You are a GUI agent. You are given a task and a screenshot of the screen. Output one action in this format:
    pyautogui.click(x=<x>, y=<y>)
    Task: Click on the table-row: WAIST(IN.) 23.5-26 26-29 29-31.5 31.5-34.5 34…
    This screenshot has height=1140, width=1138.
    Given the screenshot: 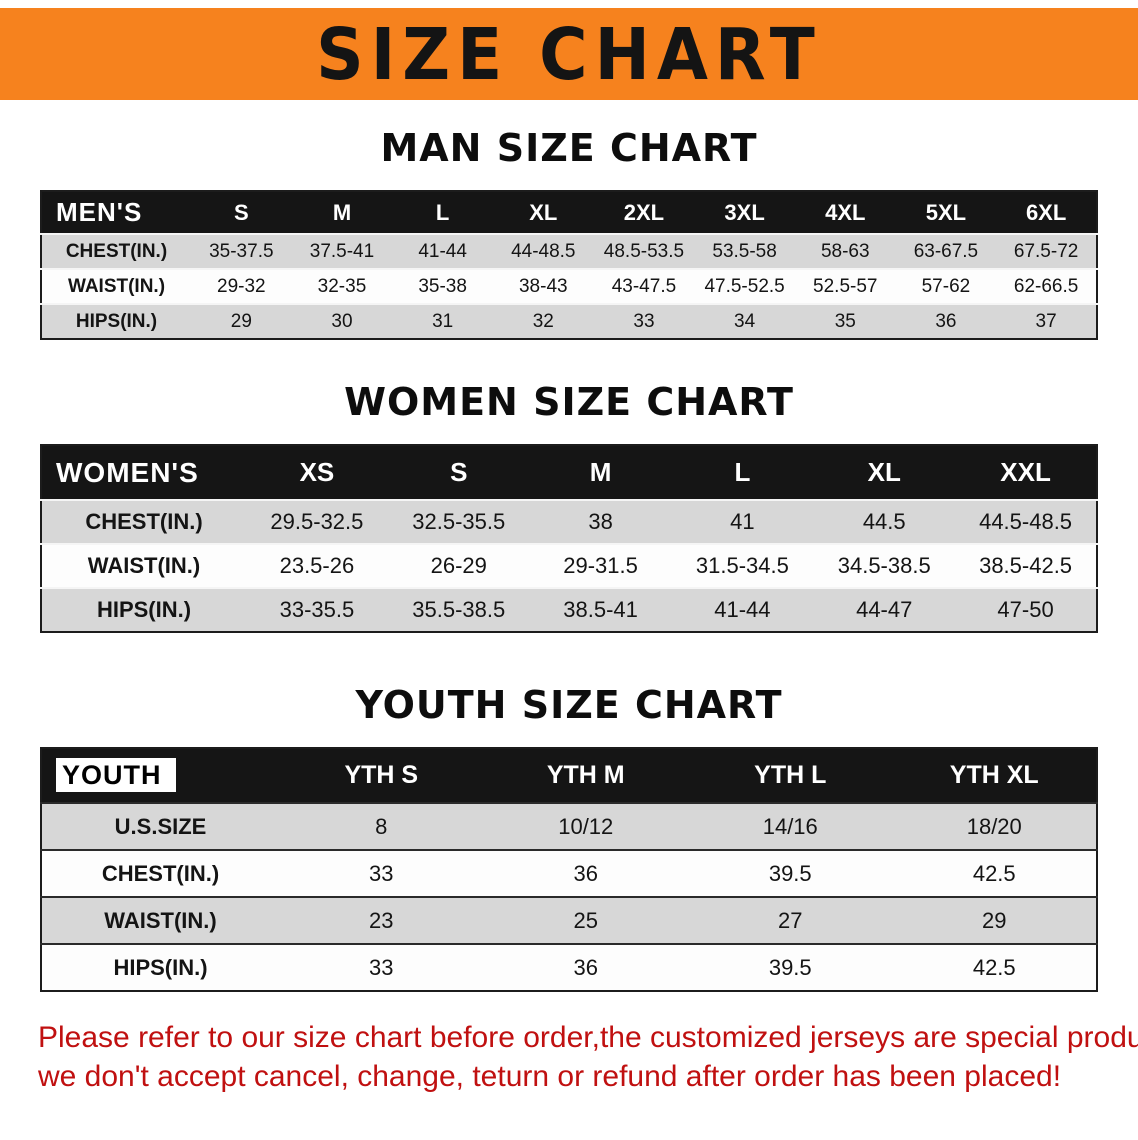 What is the action you would take?
    pyautogui.click(x=569, y=565)
    